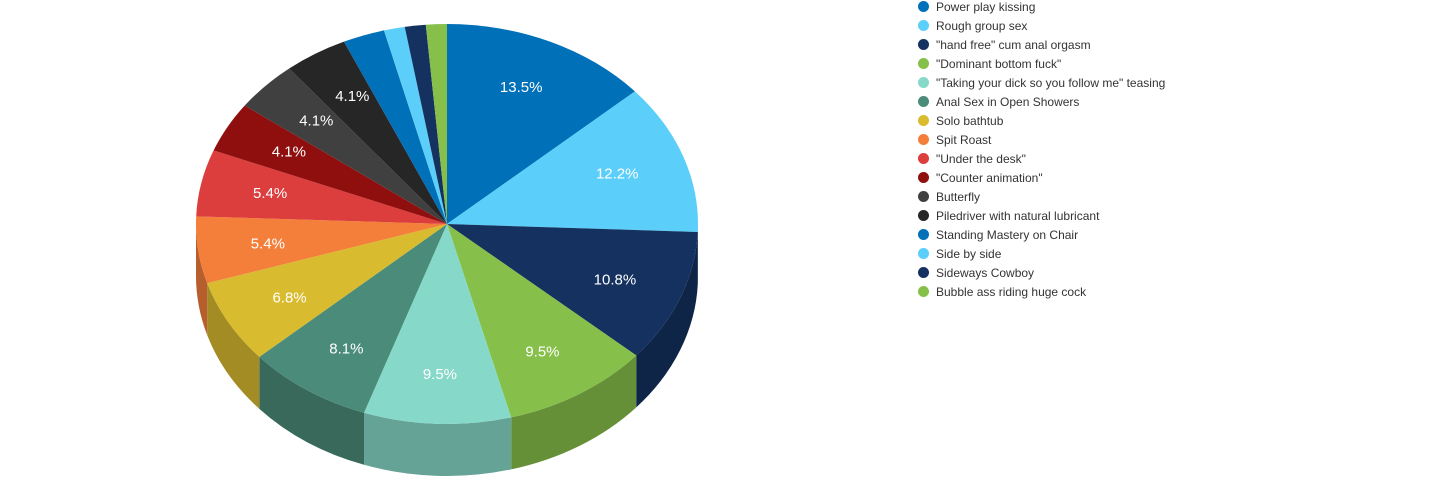  Describe the element at coordinates (1041, 196) in the screenshot. I see `legend-item: Butterfly` at that location.